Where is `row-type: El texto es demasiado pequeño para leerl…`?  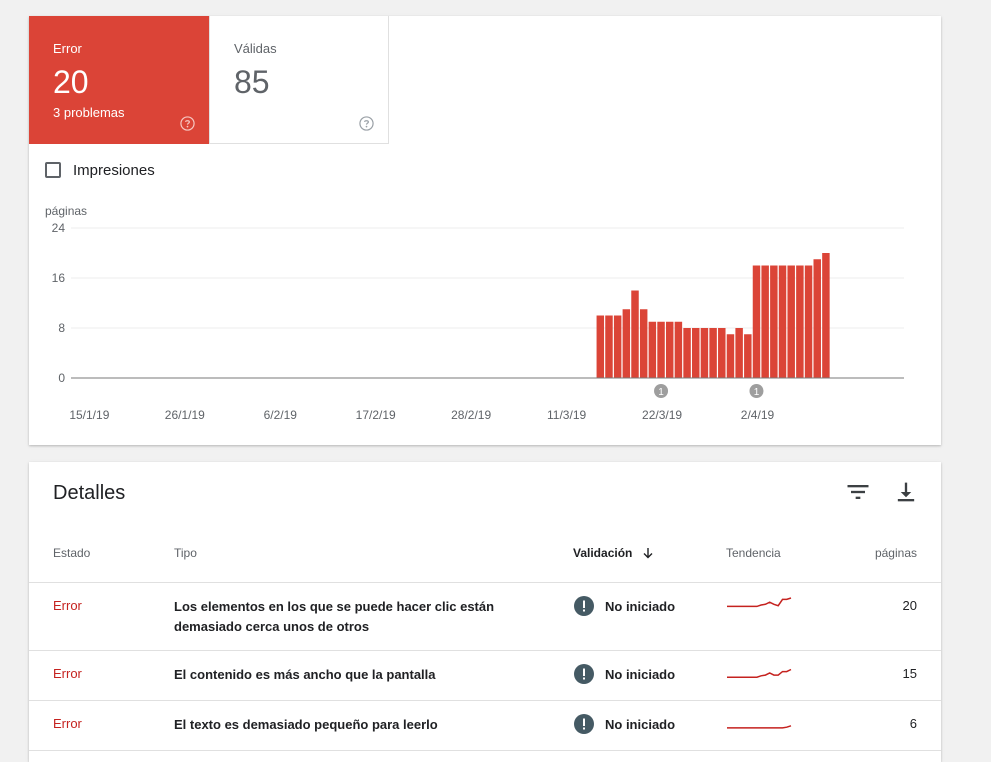
row-type: El texto es demasiado pequeño para leerl… is located at coordinates (306, 724).